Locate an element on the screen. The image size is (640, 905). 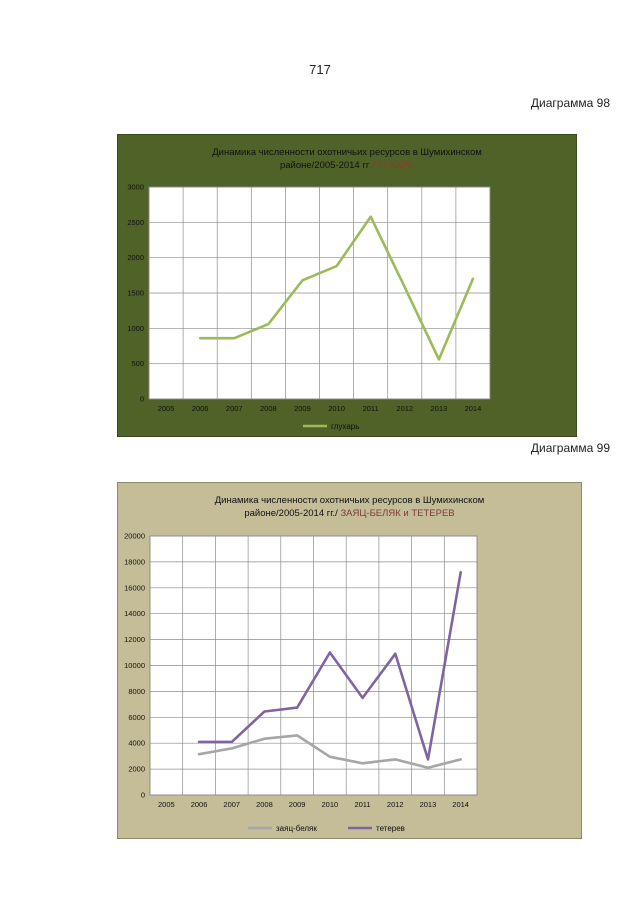
chart-grouse-xtick-label: 2007 is located at coordinates (234, 408).